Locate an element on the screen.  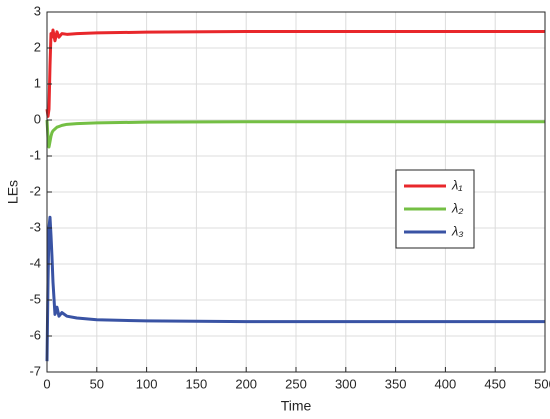
y-tick-label: -7 is located at coordinates (35, 370).